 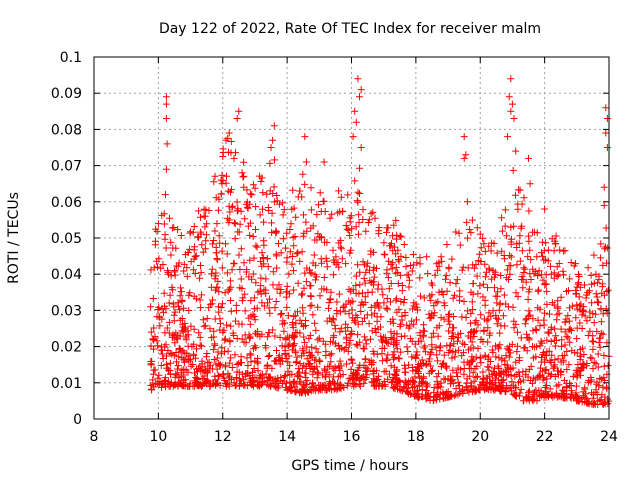 I want to click on y-tick-label: 0, so click(x=77, y=420).